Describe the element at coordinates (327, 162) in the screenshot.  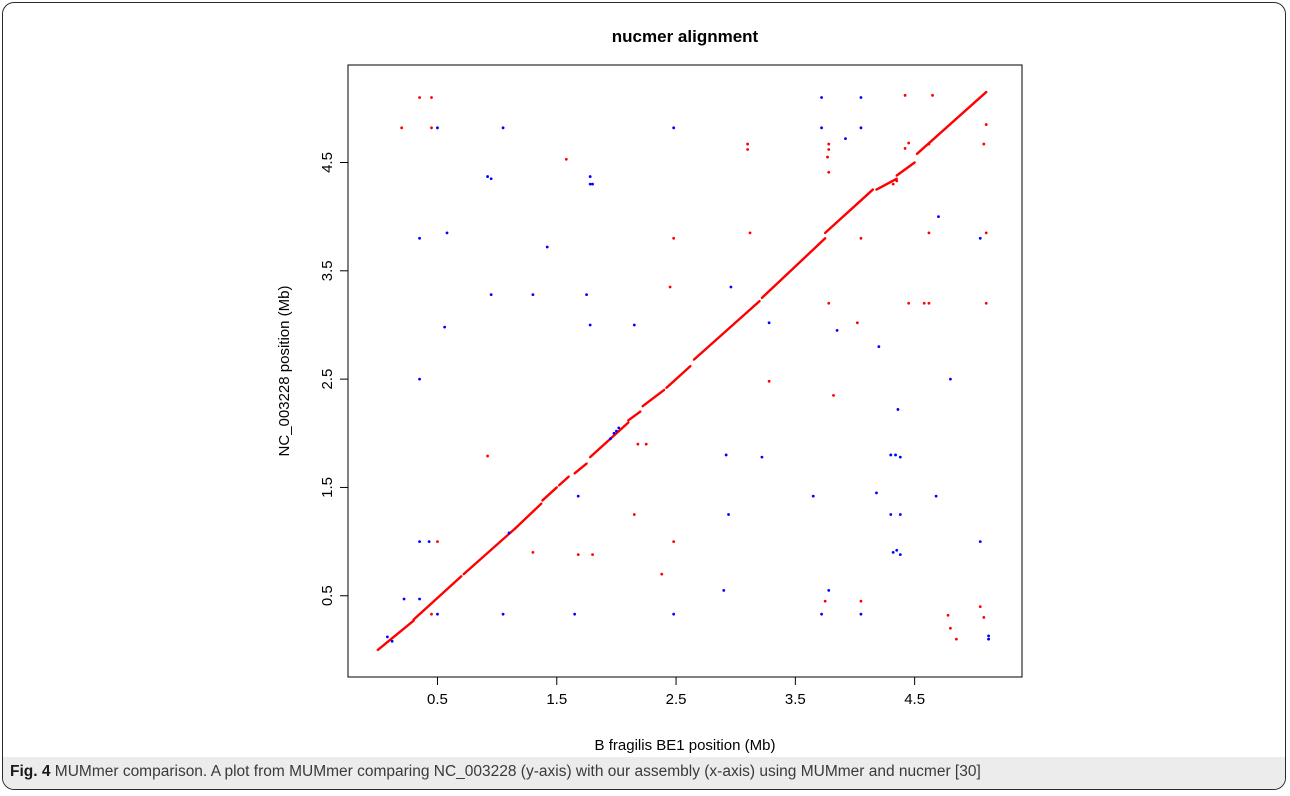
I see `y-tick-label: 4.5` at that location.